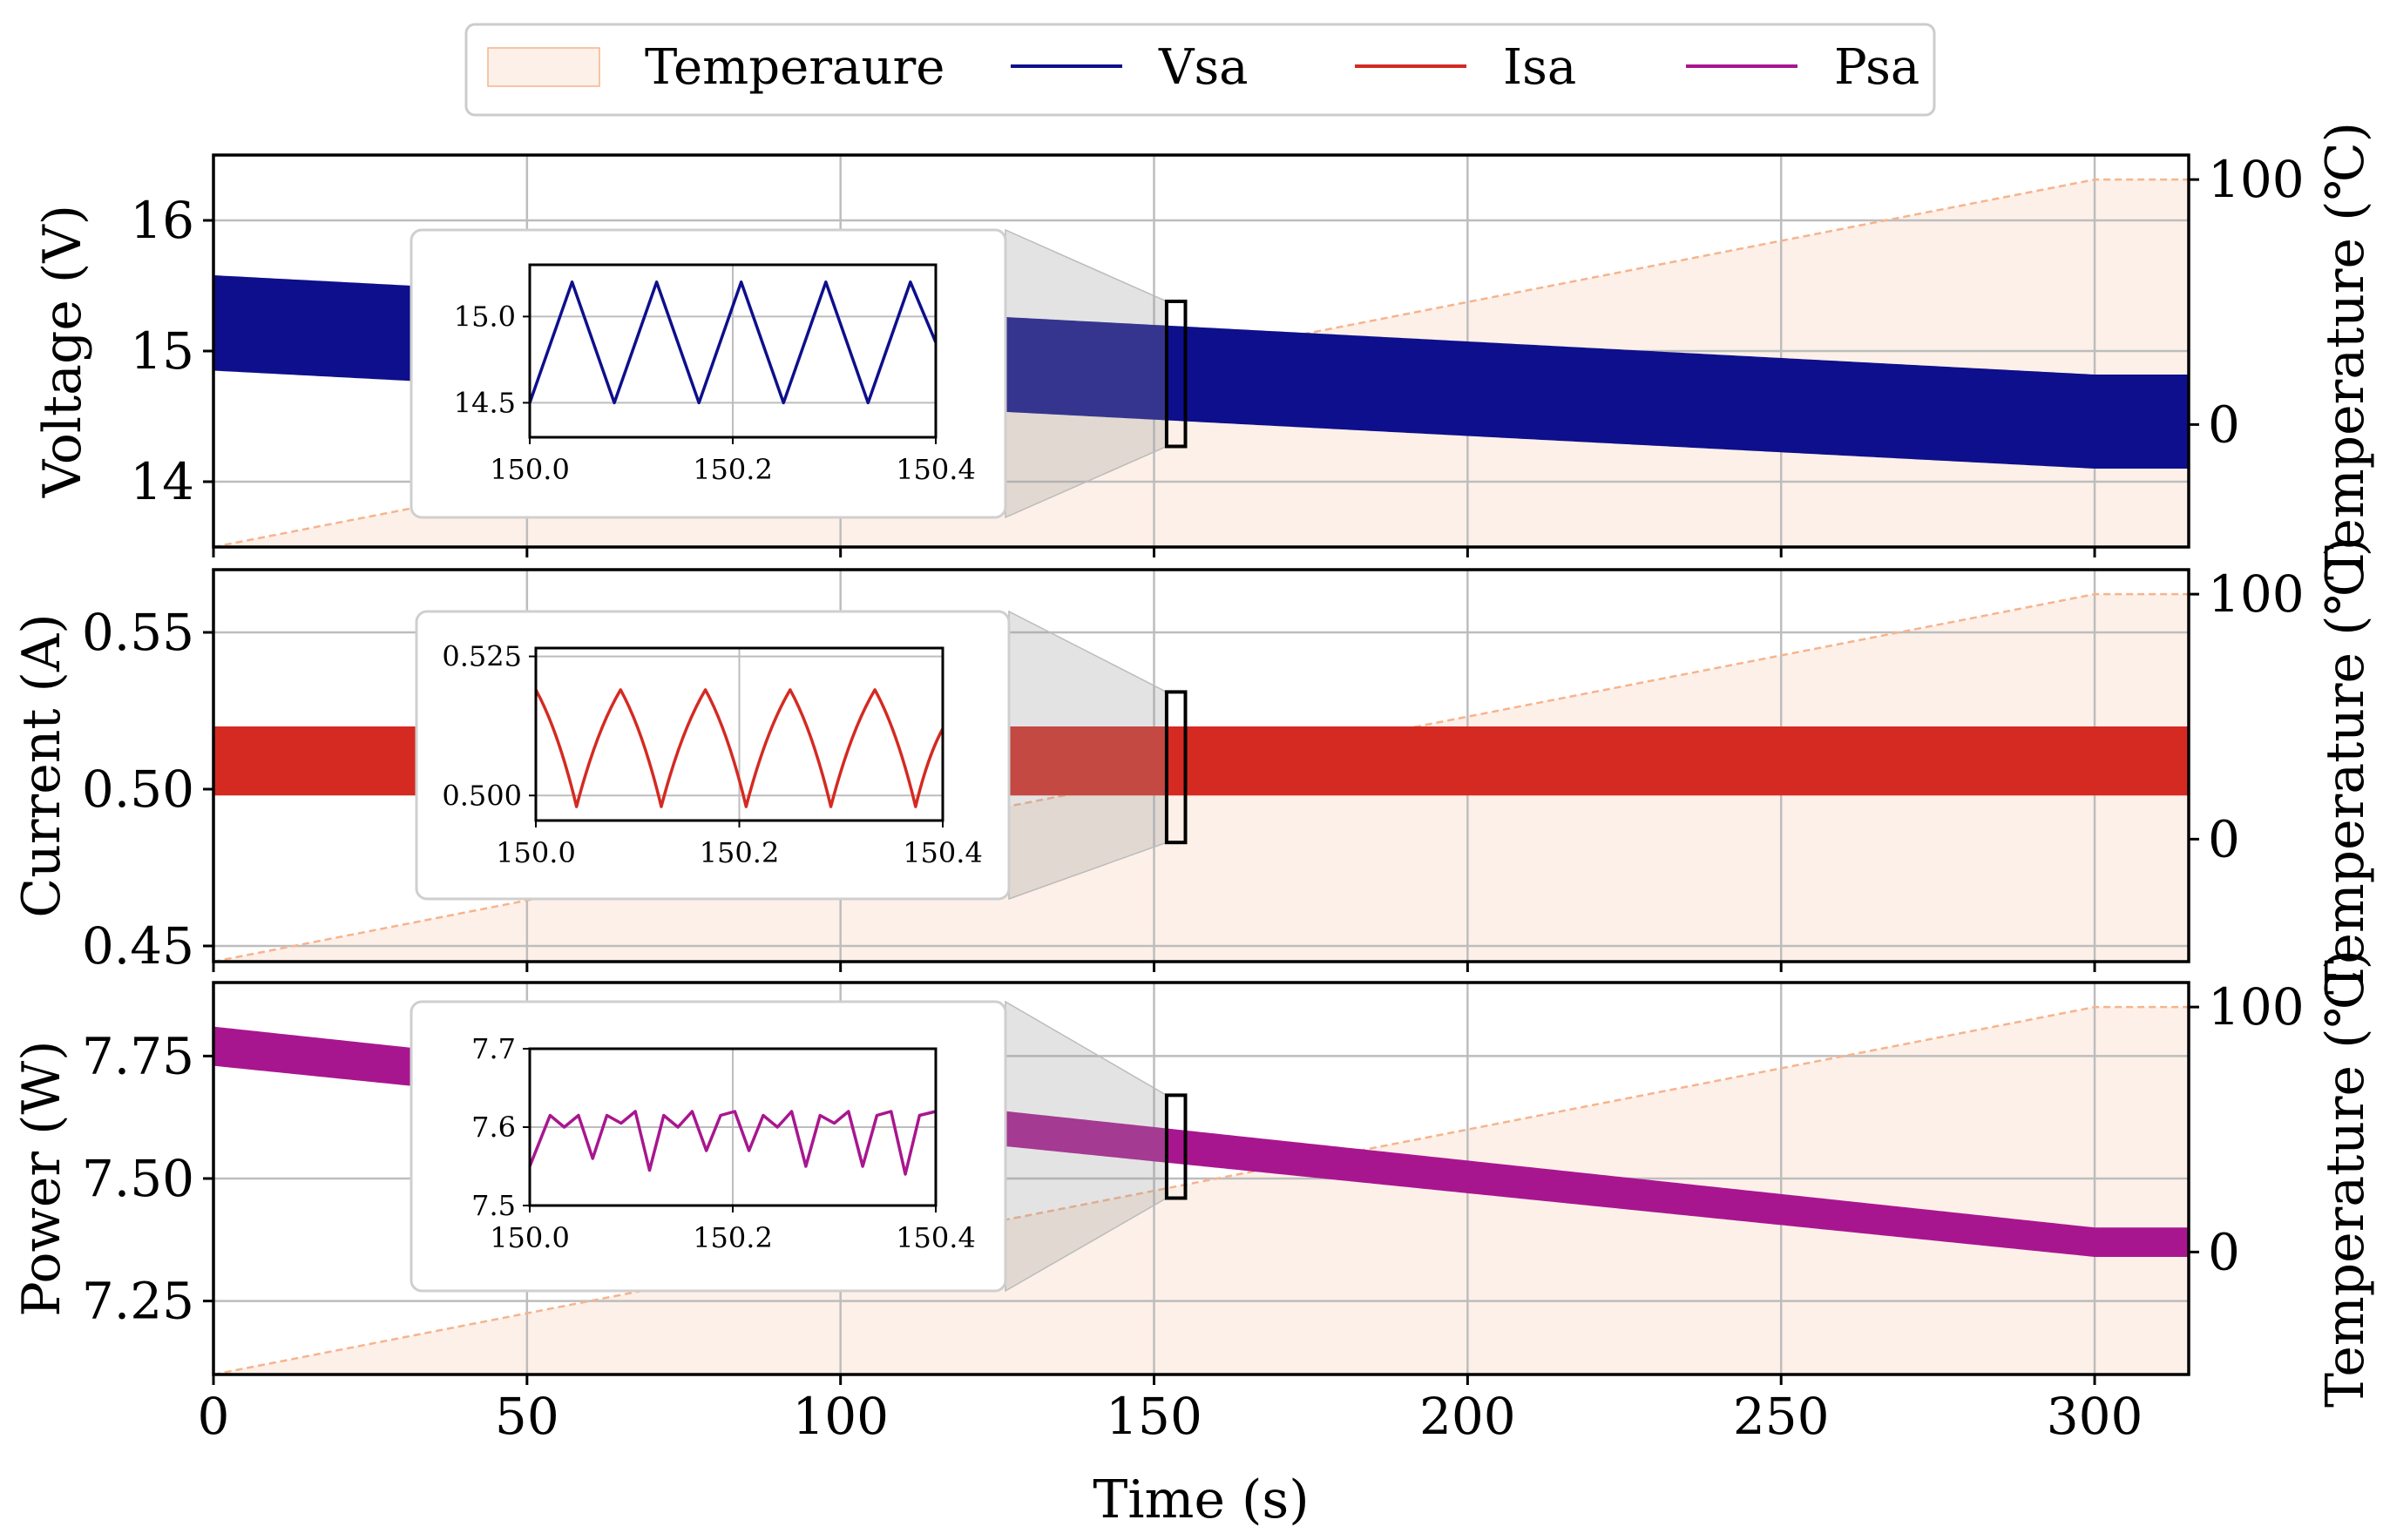 The image size is (2383, 1540). I want to click on inset-y-tick-label: 15.0, so click(485, 316).